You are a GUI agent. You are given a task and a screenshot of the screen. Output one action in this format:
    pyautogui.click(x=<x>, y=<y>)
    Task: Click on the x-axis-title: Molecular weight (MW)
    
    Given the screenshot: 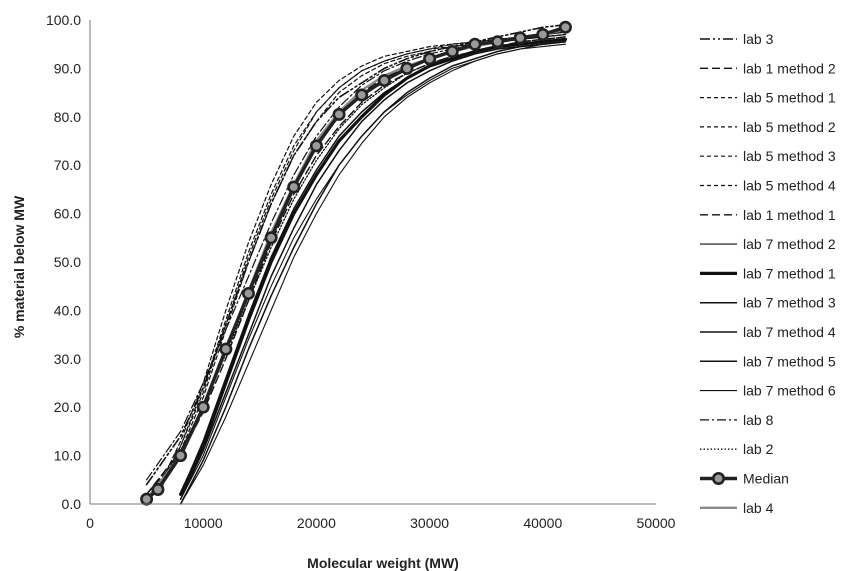 What is the action you would take?
    pyautogui.click(x=383, y=563)
    